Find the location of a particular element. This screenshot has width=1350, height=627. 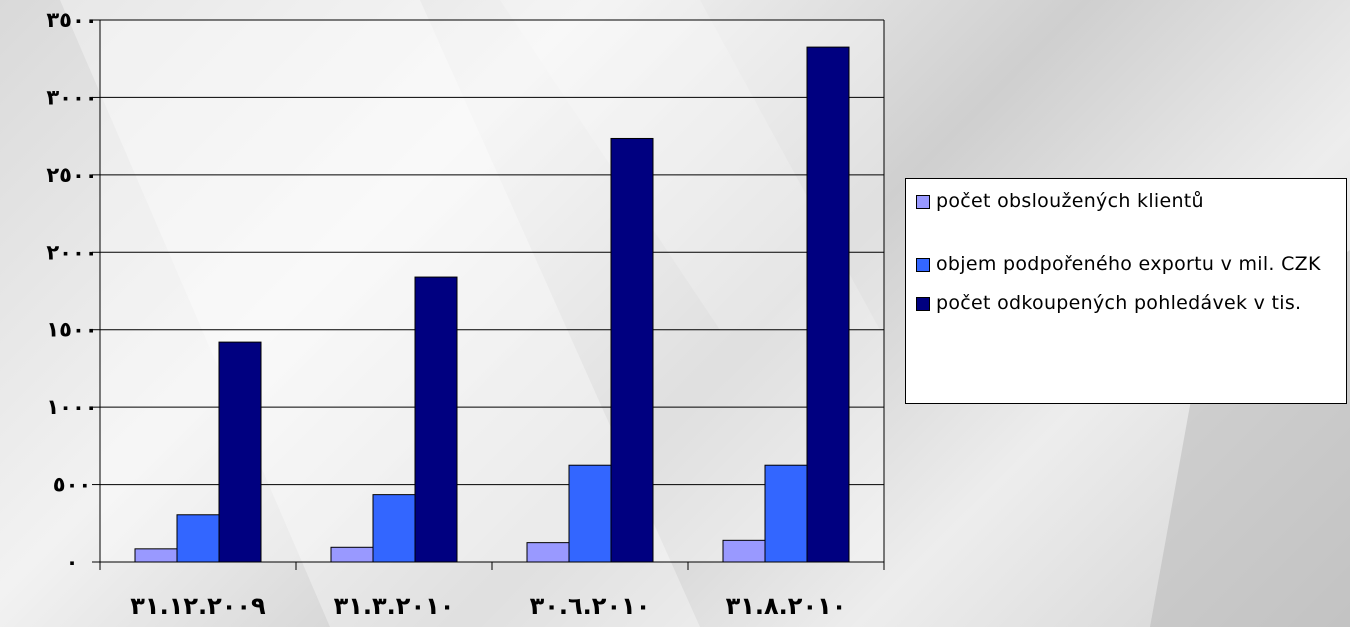

x-tick-label: ٣١.٨.٢٠١٠ is located at coordinates (786, 606).